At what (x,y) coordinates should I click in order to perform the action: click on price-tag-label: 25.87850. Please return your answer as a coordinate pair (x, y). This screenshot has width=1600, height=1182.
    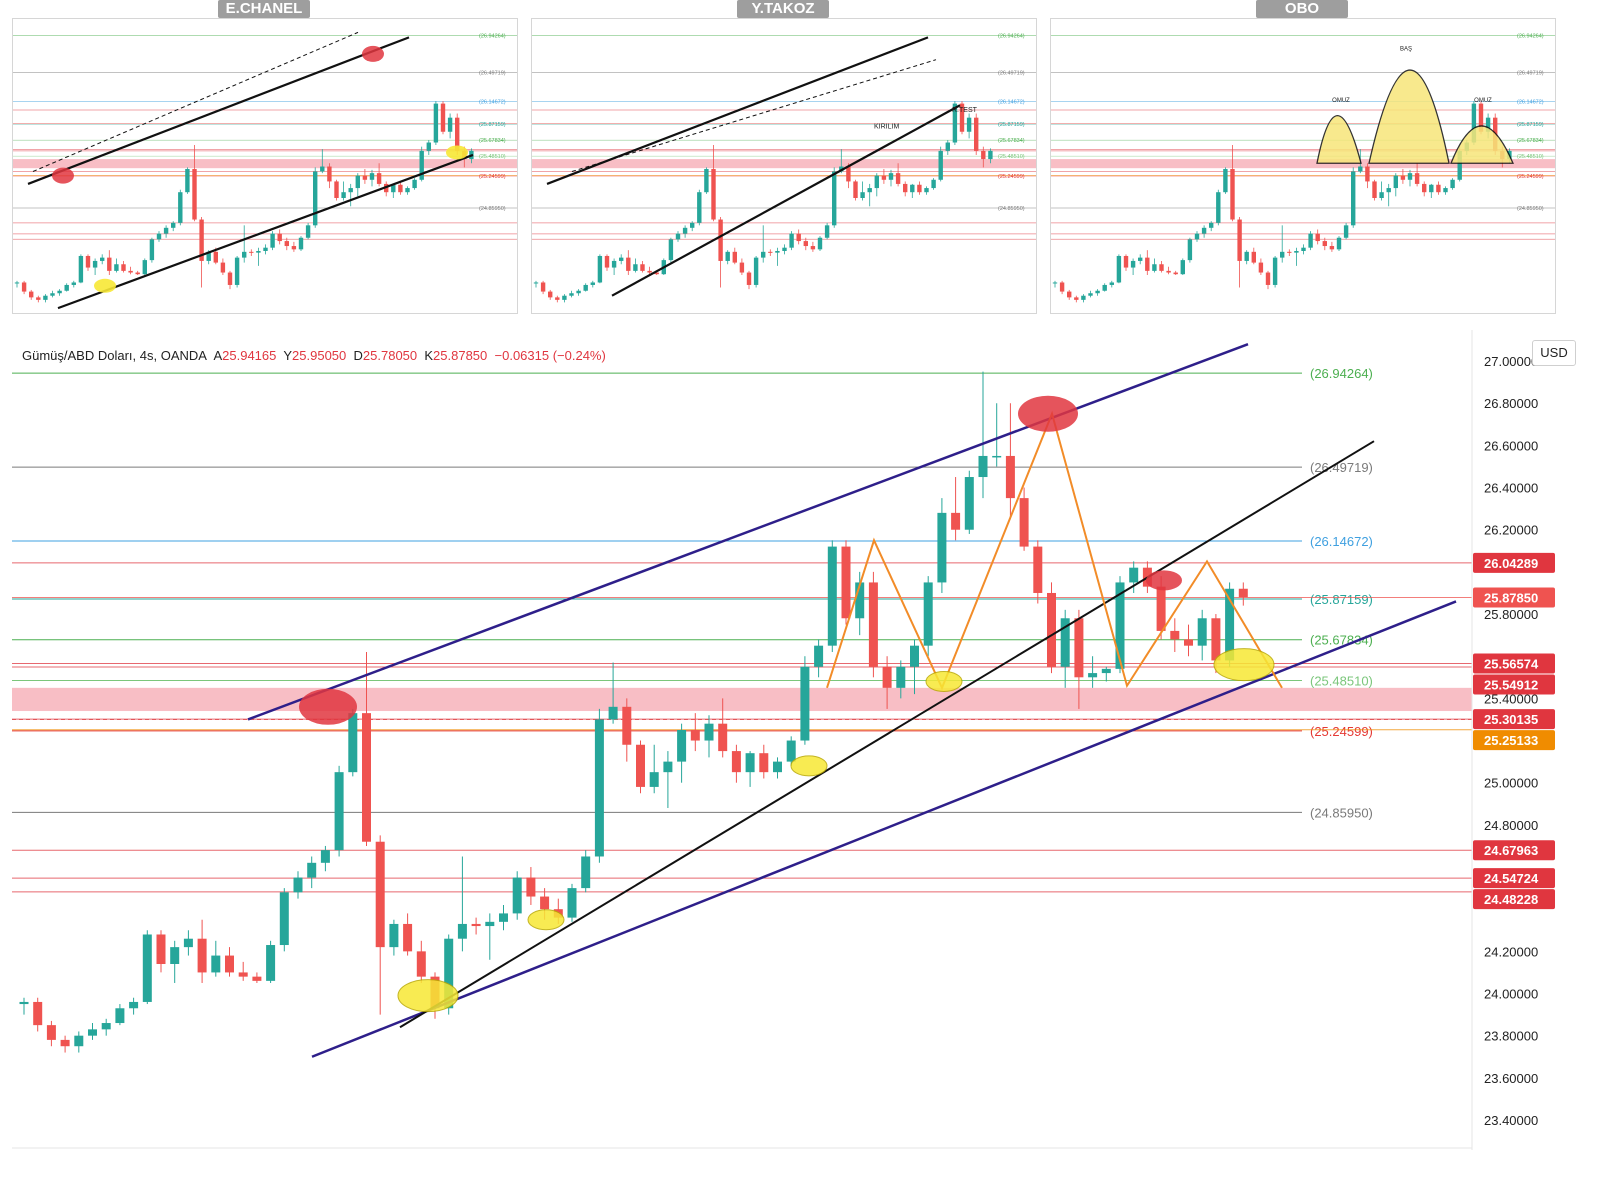
    Looking at the image, I should click on (1511, 598).